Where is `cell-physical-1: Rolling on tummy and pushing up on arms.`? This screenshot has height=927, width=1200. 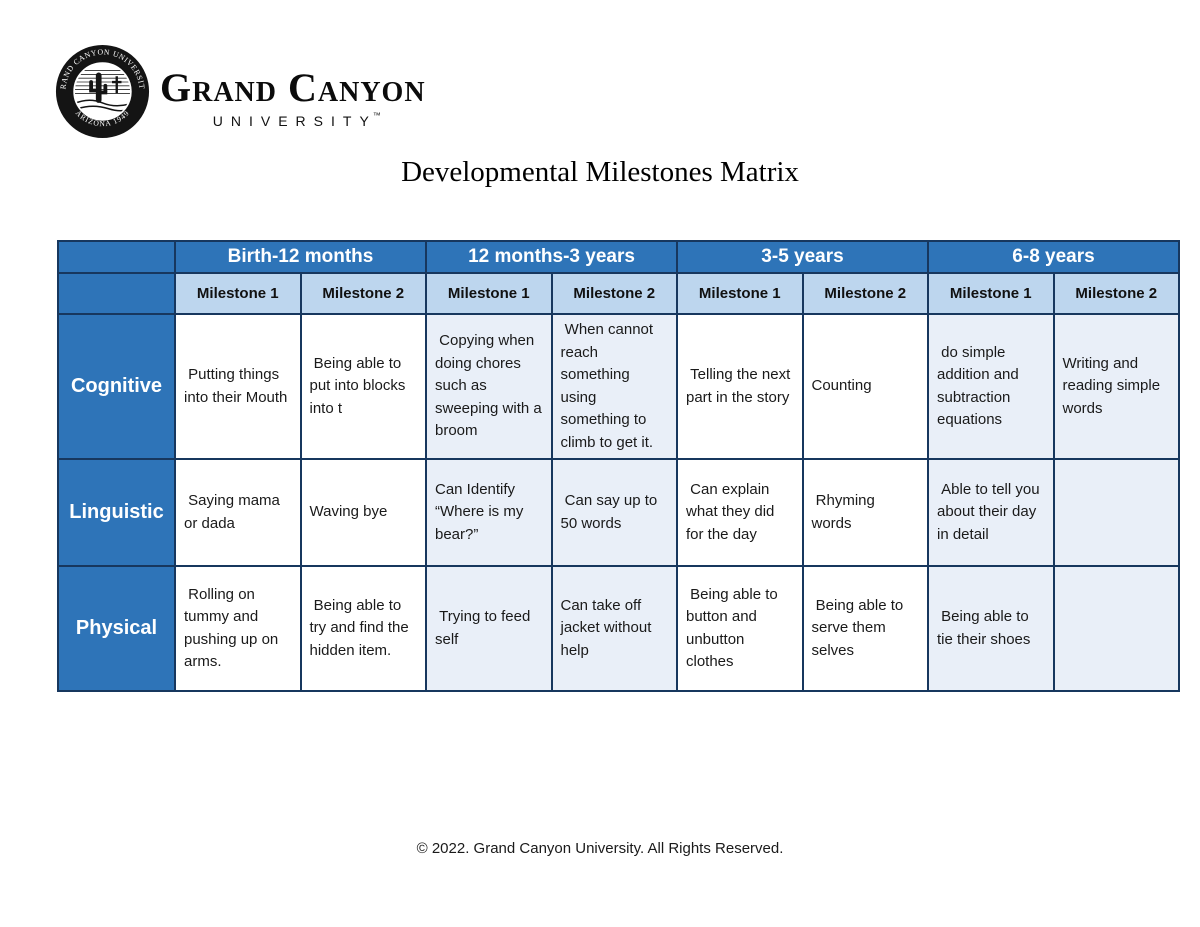
cell-physical-1: Rolling on tummy and pushing up on arms. is located at coordinates (238, 628).